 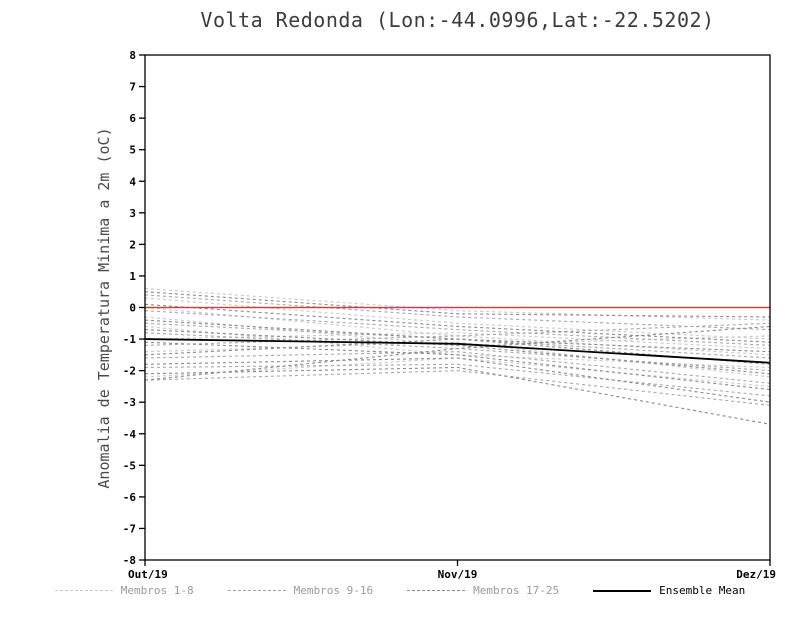 What do you see at coordinates (132, 55) in the screenshot?
I see `svg-text: 8` at bounding box center [132, 55].